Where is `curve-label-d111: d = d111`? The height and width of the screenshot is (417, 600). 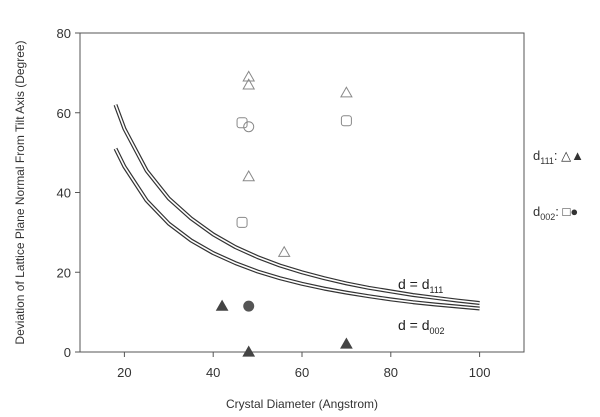 curve-label-d111: d = d111 is located at coordinates (420, 285).